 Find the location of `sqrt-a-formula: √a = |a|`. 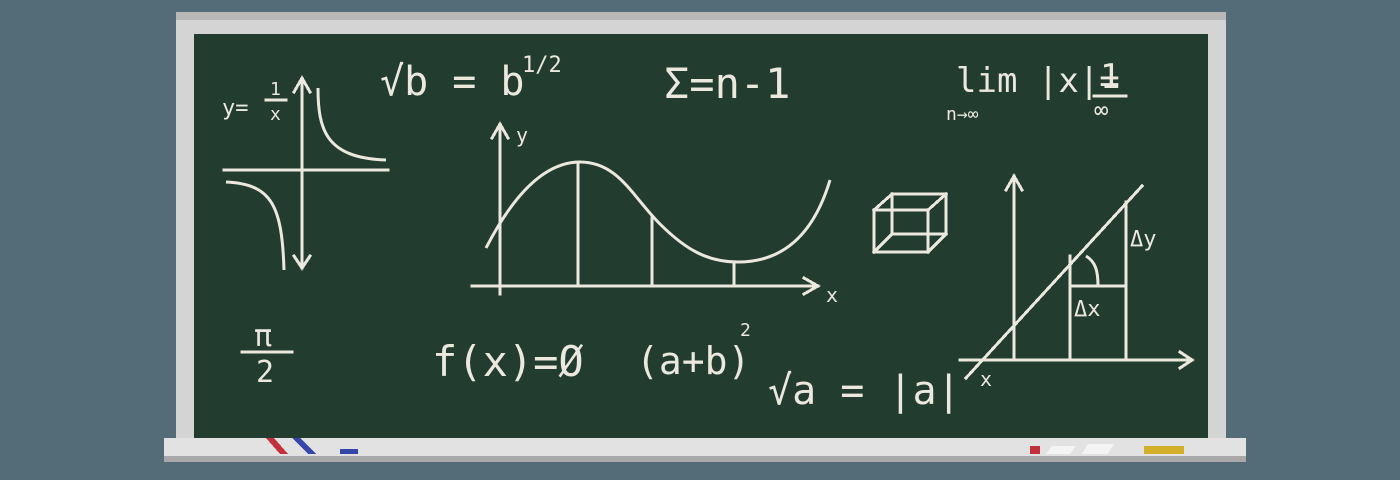

sqrt-a-formula: √a = |a| is located at coordinates (864, 391).